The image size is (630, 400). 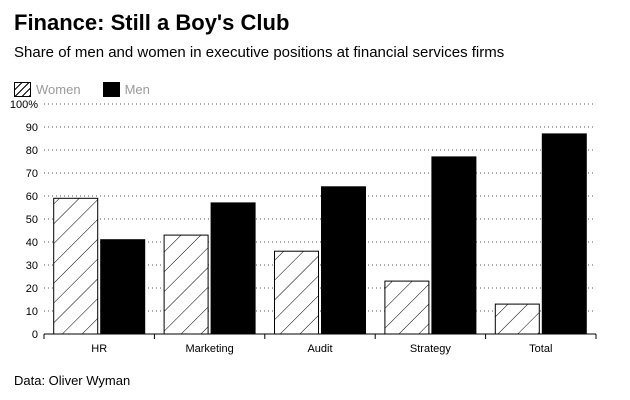 What do you see at coordinates (24, 105) in the screenshot?
I see `y-tick-label: 100%` at bounding box center [24, 105].